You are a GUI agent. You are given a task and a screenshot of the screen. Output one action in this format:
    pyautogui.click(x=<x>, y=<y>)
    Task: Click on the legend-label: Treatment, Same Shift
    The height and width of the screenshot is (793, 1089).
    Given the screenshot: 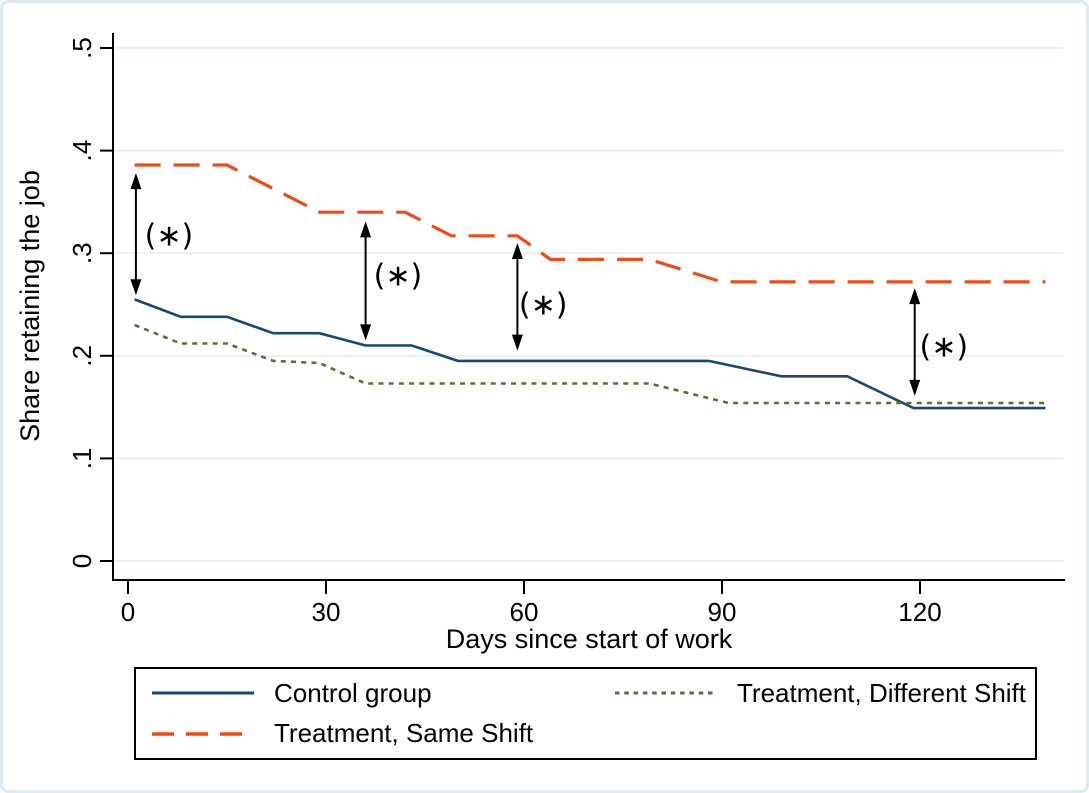 What is the action you would take?
    pyautogui.click(x=404, y=733)
    